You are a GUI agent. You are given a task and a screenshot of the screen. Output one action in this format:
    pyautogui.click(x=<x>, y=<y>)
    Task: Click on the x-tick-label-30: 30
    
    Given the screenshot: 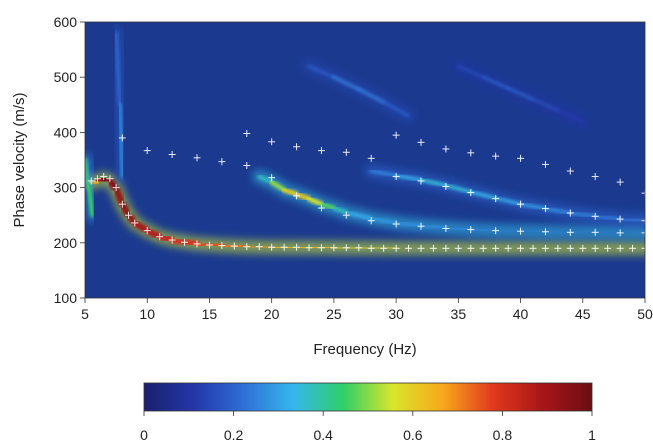 What is the action you would take?
    pyautogui.click(x=396, y=314)
    